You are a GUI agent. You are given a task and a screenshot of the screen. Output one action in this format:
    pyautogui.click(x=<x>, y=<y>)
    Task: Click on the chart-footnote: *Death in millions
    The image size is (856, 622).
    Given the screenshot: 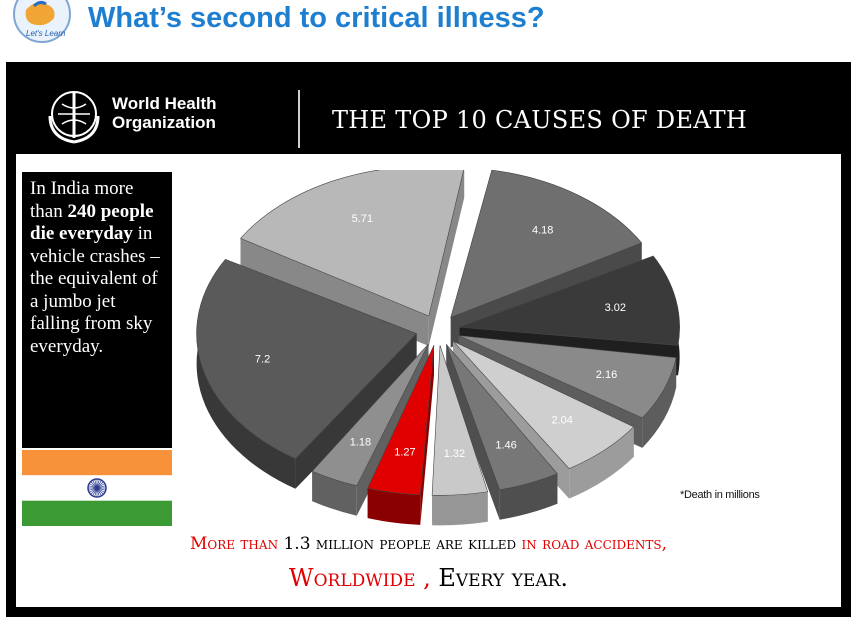 What is the action you would take?
    pyautogui.click(x=720, y=495)
    